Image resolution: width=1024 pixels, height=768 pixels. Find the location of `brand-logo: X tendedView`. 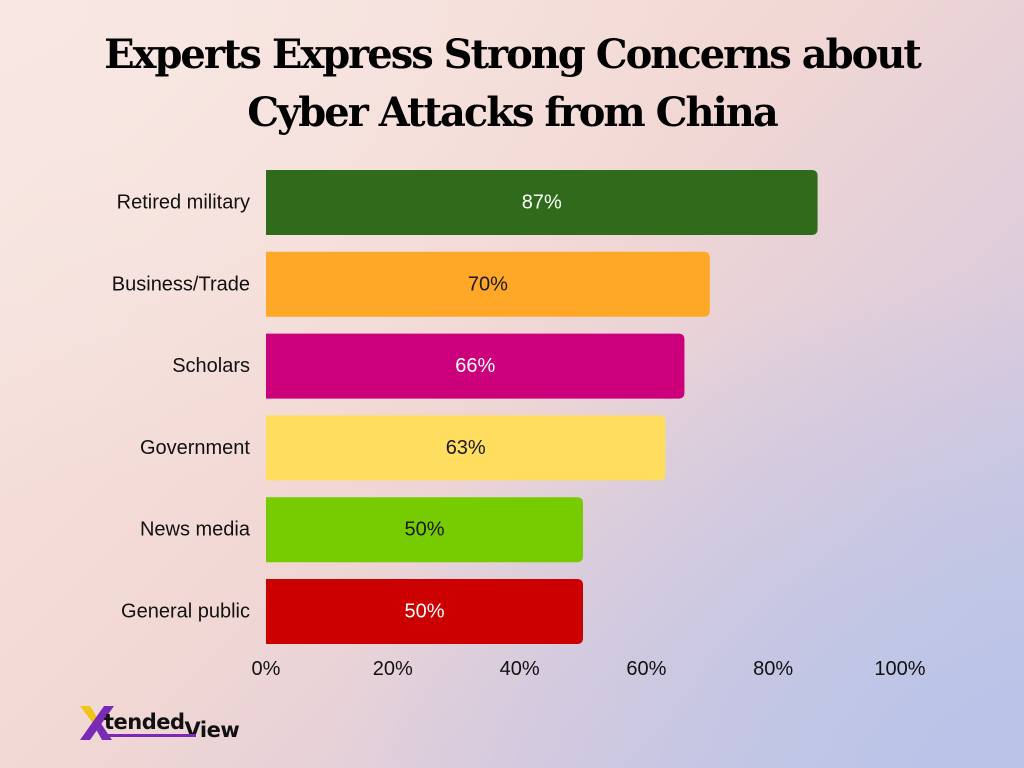

brand-logo: X tendedView is located at coordinates (173, 723).